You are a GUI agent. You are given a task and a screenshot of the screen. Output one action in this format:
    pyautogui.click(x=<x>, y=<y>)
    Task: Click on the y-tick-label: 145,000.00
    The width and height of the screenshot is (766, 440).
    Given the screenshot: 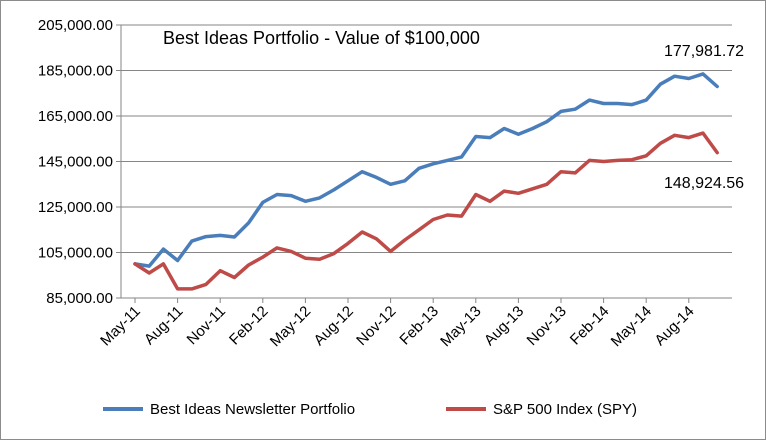 What is the action you would take?
    pyautogui.click(x=75, y=162)
    